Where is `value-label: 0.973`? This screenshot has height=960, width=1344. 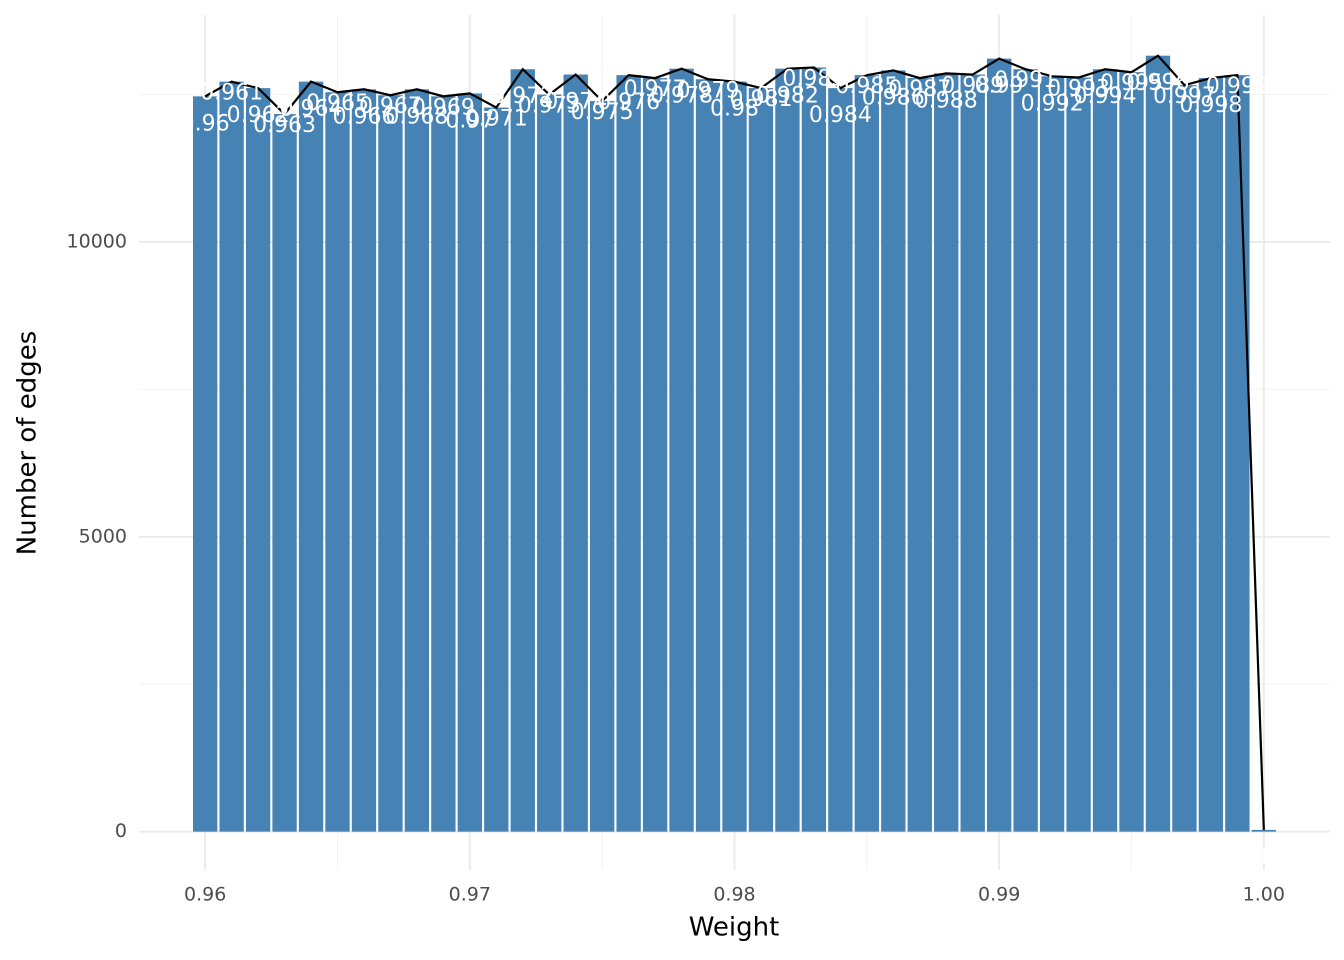 value-label: 0.973 is located at coordinates (549, 106).